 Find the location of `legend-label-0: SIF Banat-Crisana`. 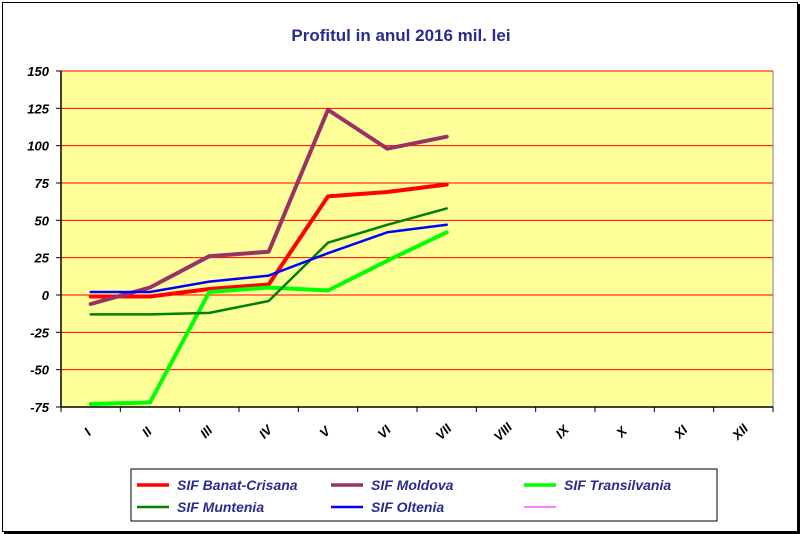

legend-label-0: SIF Banat-Crisana is located at coordinates (237, 485).